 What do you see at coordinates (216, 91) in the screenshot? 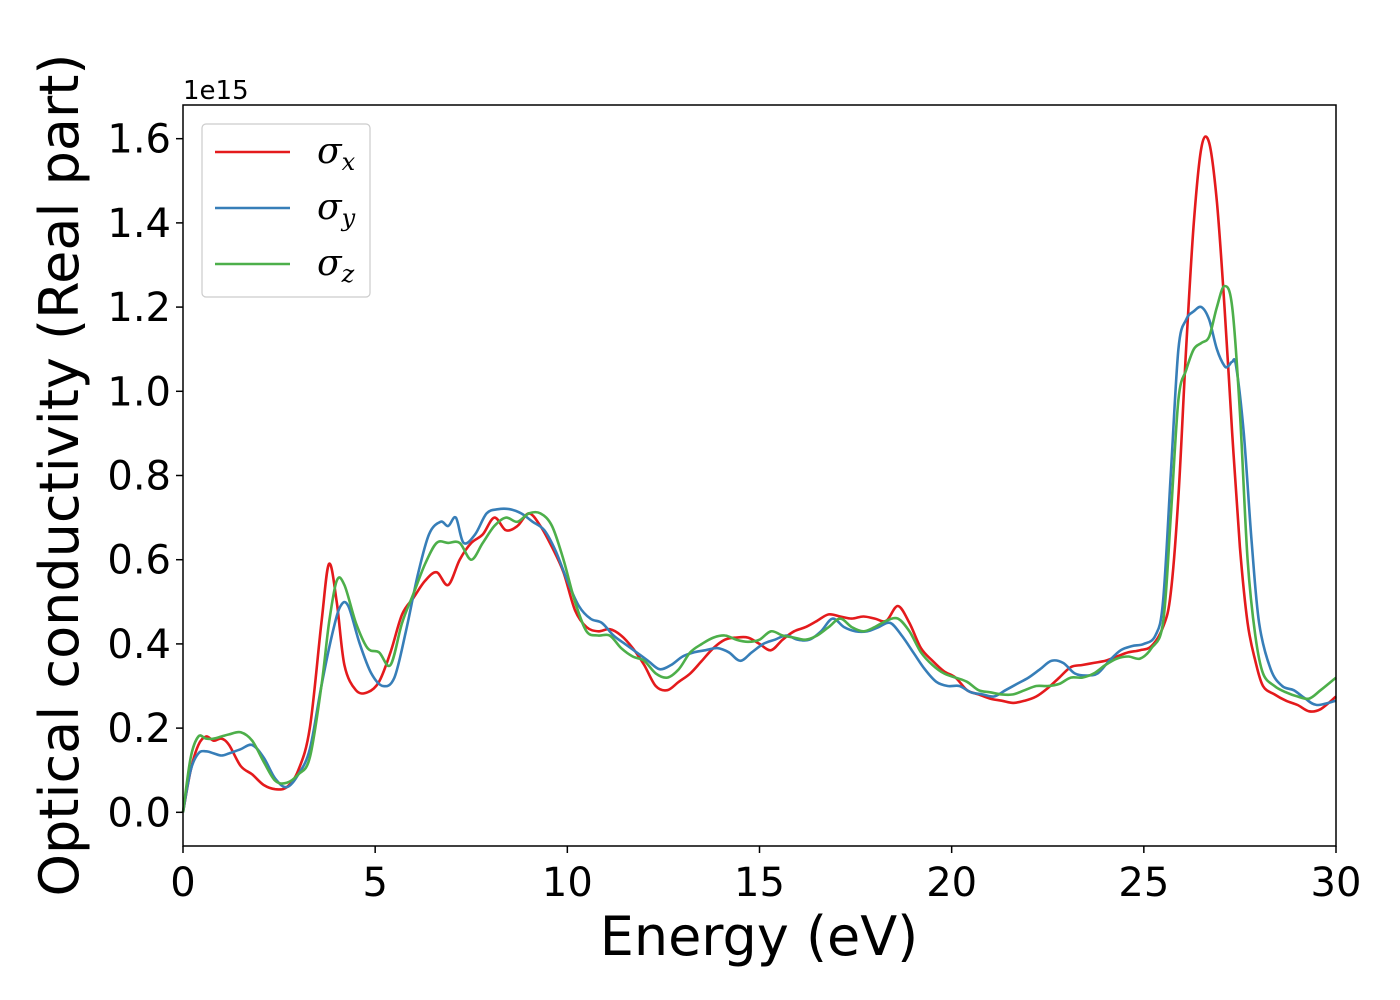
I see `y-offset-label: 1e15` at bounding box center [216, 91].